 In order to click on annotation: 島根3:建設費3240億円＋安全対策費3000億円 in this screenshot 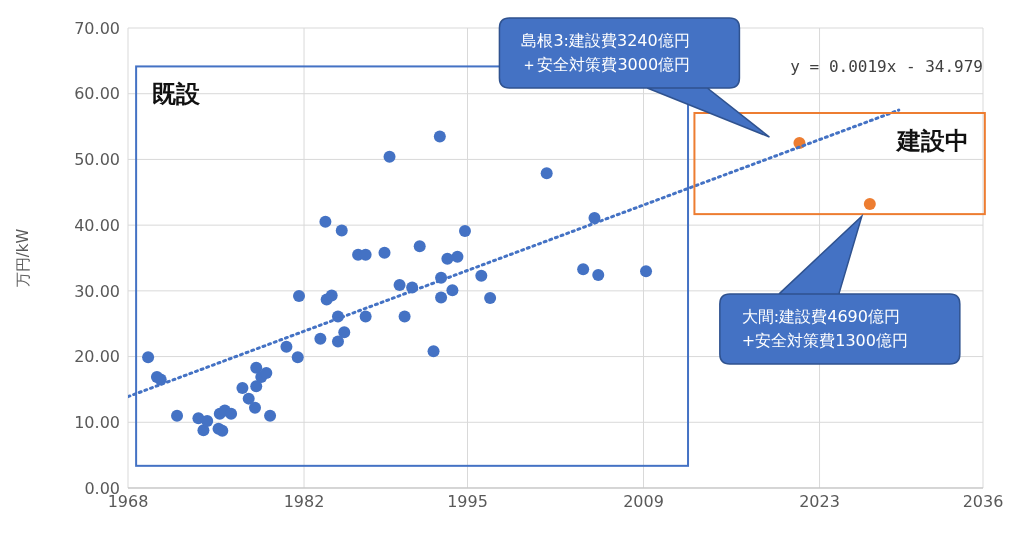, I will do `click(606, 53)`.